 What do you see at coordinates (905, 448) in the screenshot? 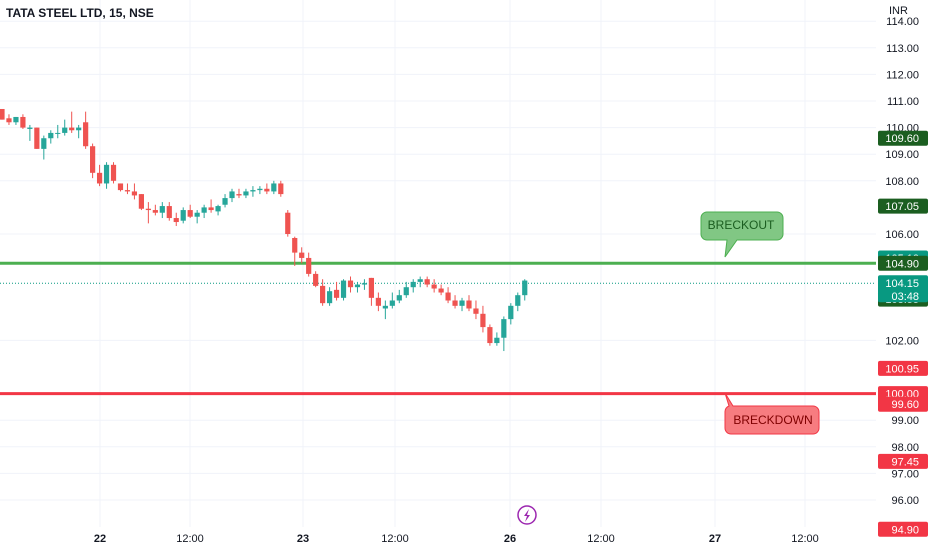
I see `price-axis-label: 98.00` at bounding box center [905, 448].